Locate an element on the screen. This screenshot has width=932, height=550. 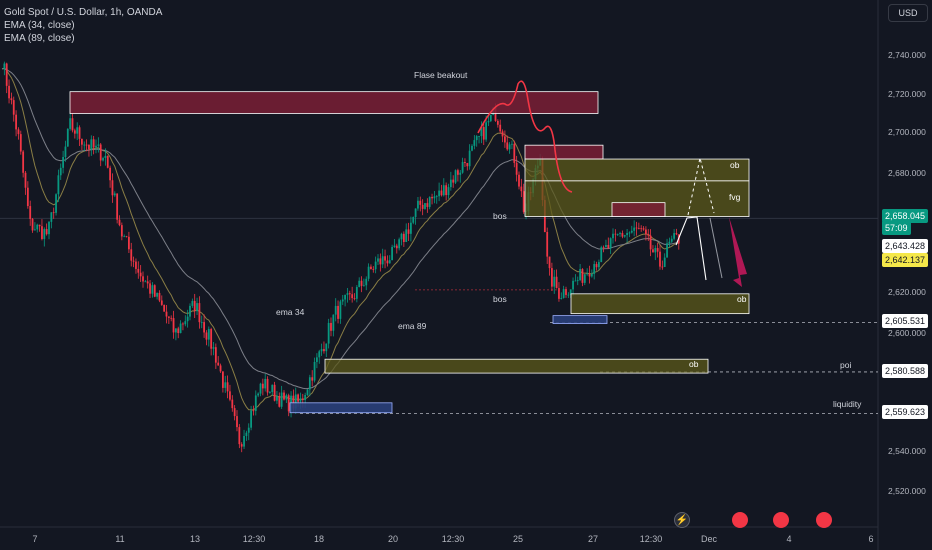
x-tick: 13 is located at coordinates (195, 539).